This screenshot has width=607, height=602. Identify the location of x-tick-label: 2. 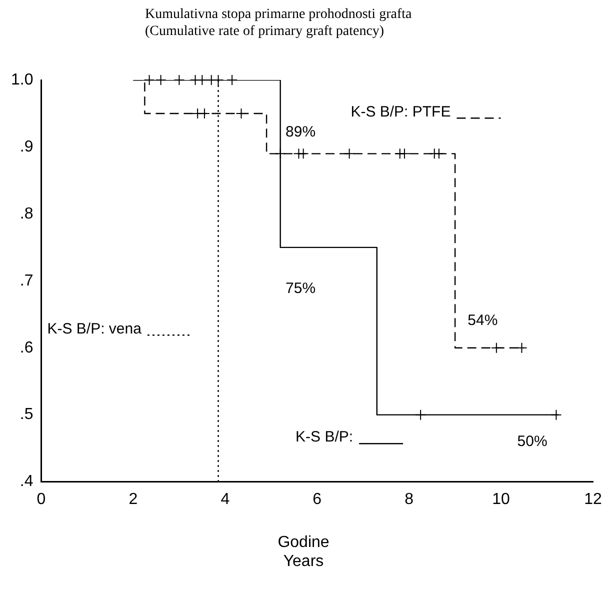
(133, 499).